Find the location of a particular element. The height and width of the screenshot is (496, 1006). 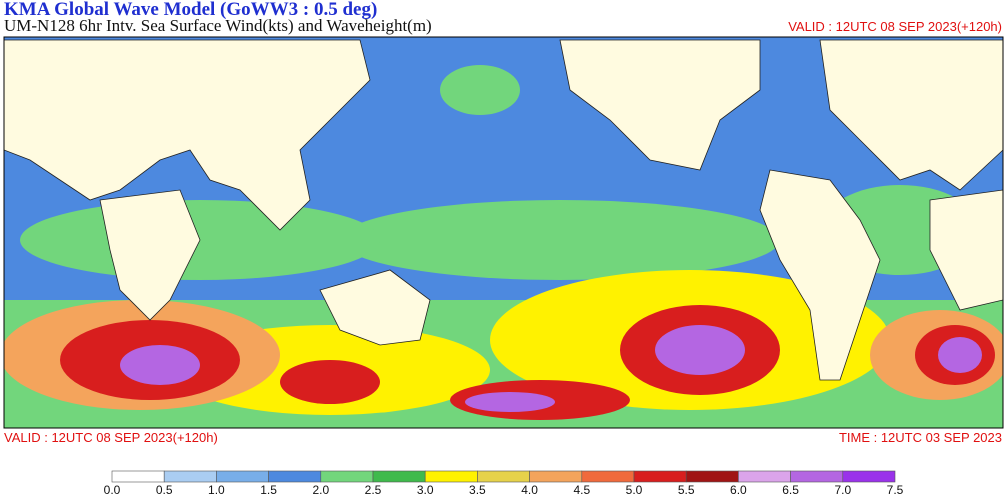

colorbar-label: 4.0 is located at coordinates (529, 489).